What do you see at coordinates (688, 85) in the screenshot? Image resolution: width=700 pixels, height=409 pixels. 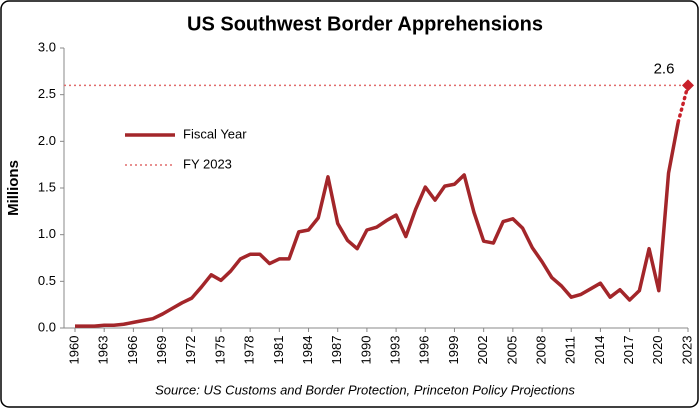 I see `projection-marker` at bounding box center [688, 85].